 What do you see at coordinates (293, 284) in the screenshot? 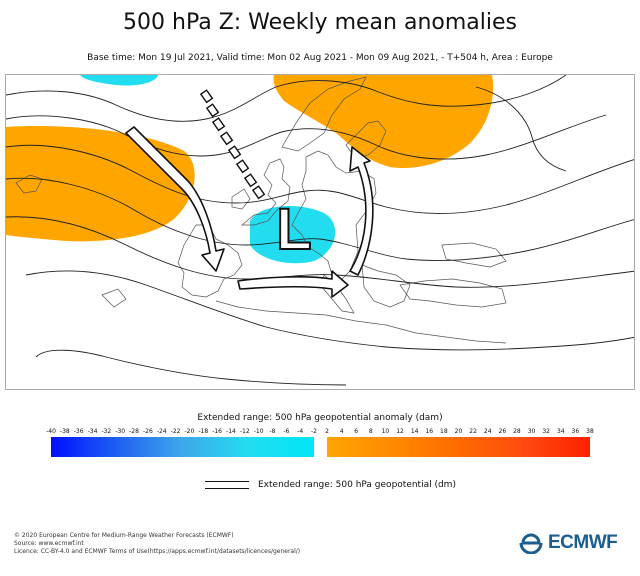
I see `eastward-flow-arrow` at bounding box center [293, 284].